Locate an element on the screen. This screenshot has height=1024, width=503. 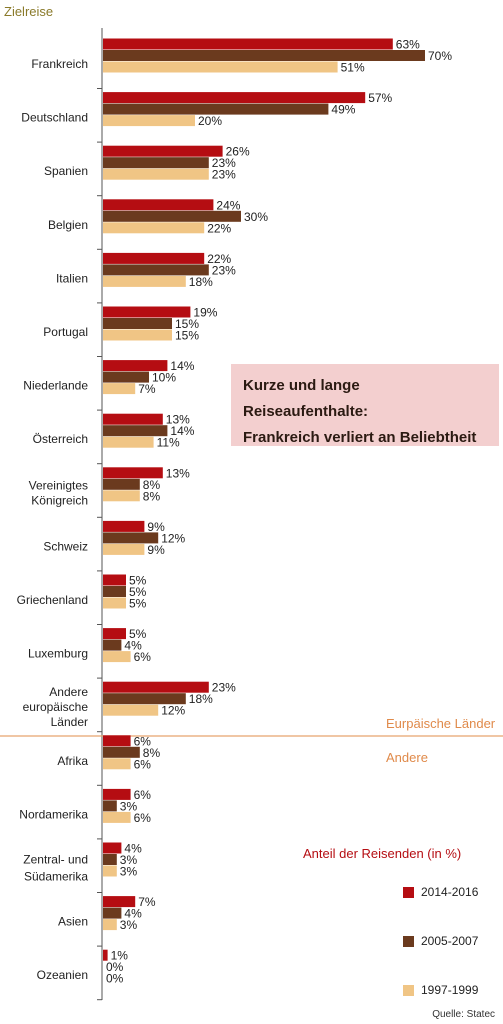
data-label: 57% is located at coordinates (380, 98).